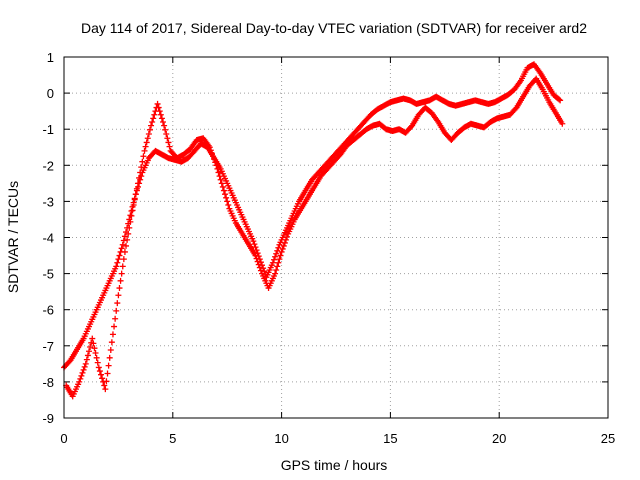 The height and width of the screenshot is (480, 640). Describe the element at coordinates (48, 165) in the screenshot. I see `y-tick-label: -2` at that location.